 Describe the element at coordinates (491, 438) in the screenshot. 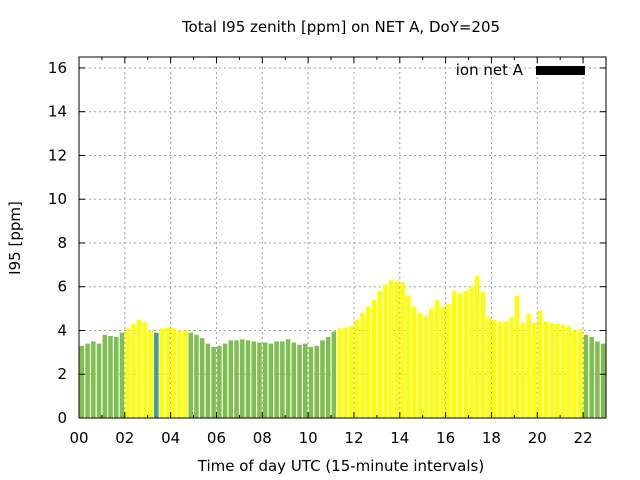

I see `x-tick-label: 18` at that location.